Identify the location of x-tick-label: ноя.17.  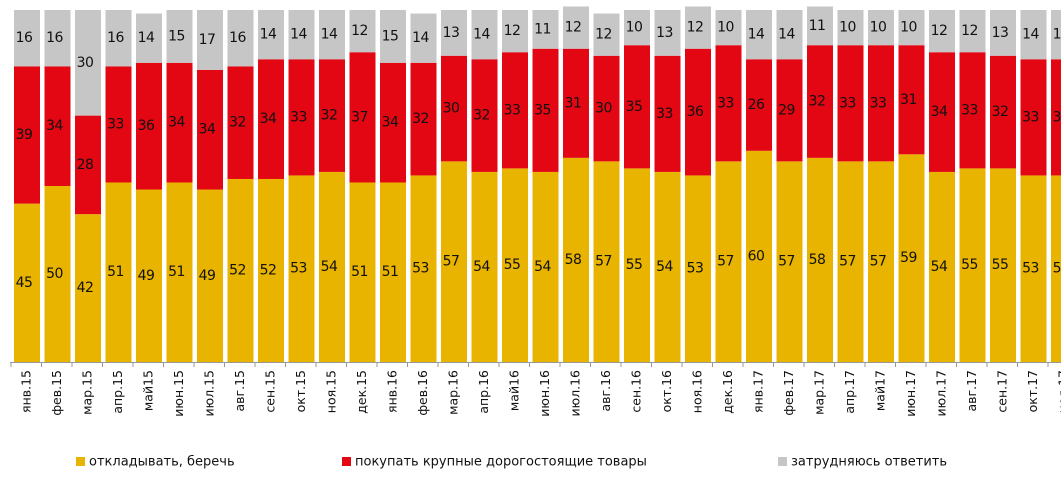
(1058, 391).